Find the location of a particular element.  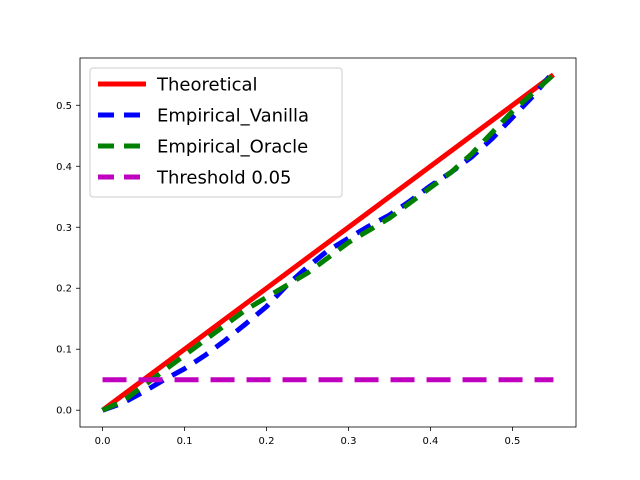

y-tick-label: 0.1 is located at coordinates (64, 350).